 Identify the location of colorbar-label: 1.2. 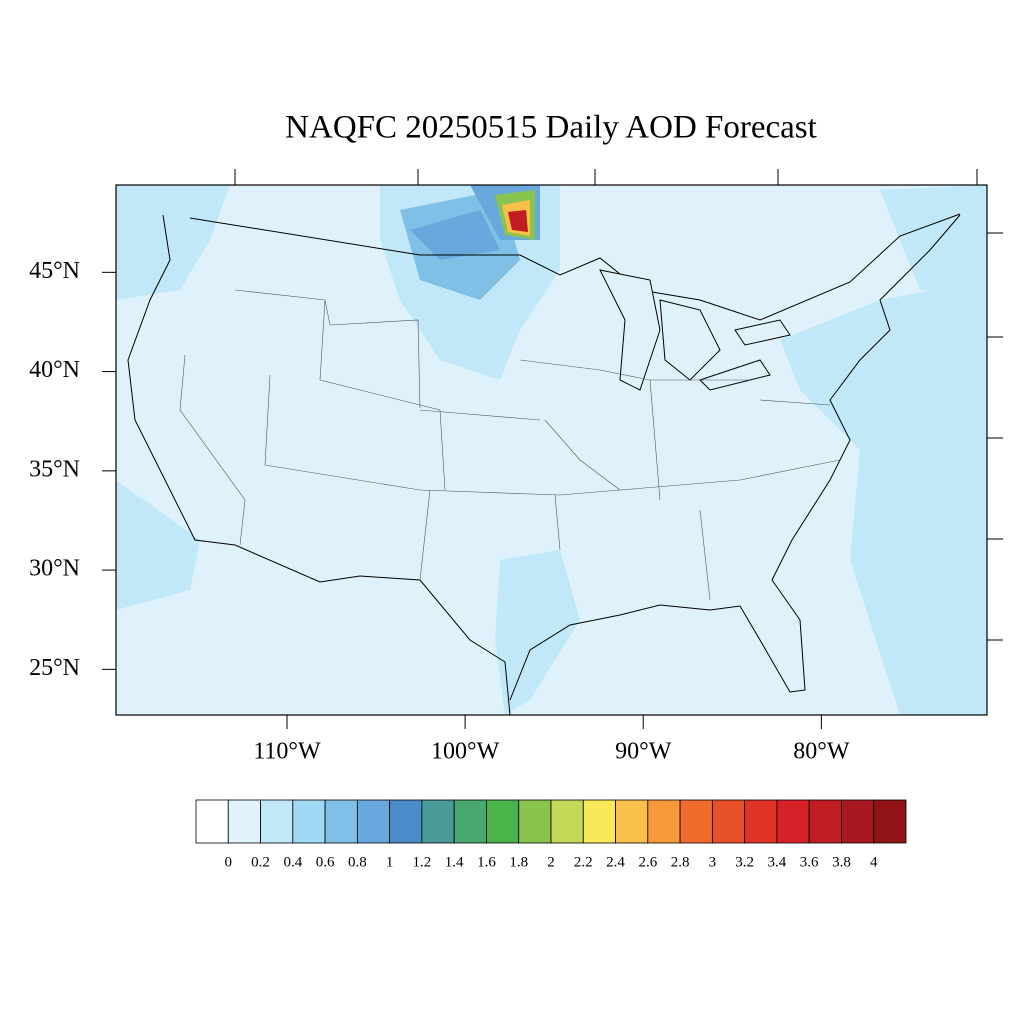
(422, 862).